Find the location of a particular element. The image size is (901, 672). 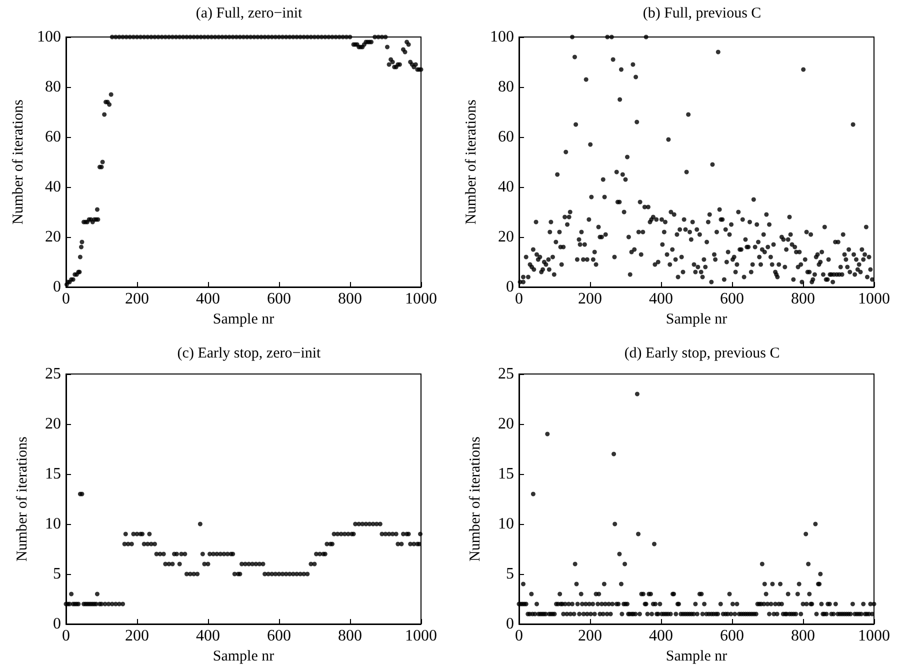

chart-title: (a) Full, zero−init is located at coordinates (249, 14).